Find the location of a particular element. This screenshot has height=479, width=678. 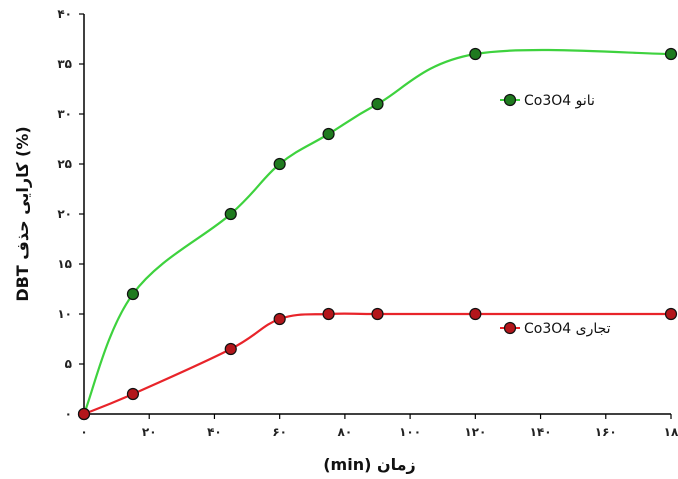

x-tick-label: ۲۰ is located at coordinates (149, 432).